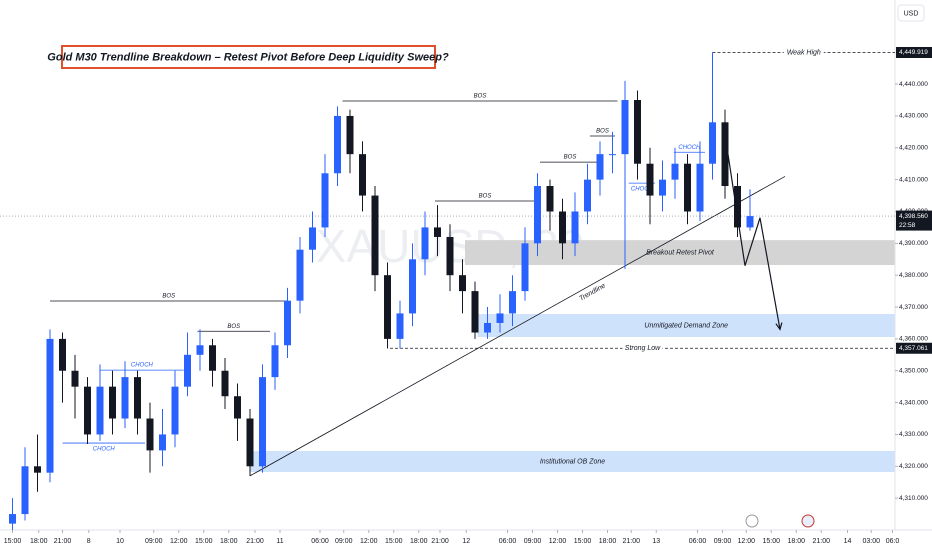  I want to click on level-label: Strong Low, so click(643, 348).